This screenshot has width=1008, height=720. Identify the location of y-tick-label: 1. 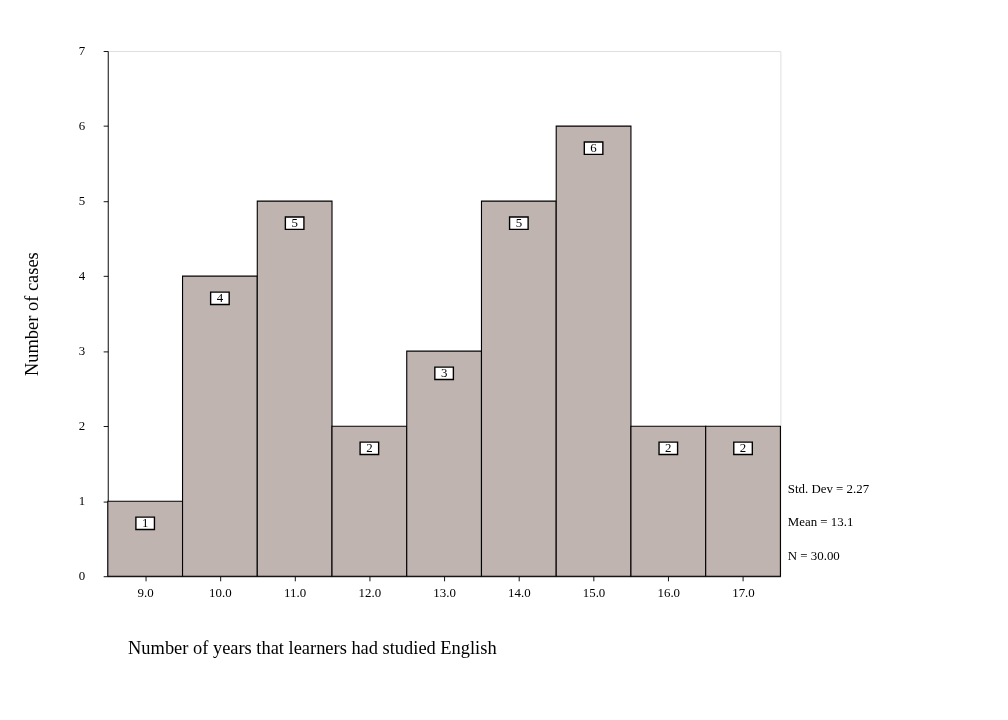
(82, 501).